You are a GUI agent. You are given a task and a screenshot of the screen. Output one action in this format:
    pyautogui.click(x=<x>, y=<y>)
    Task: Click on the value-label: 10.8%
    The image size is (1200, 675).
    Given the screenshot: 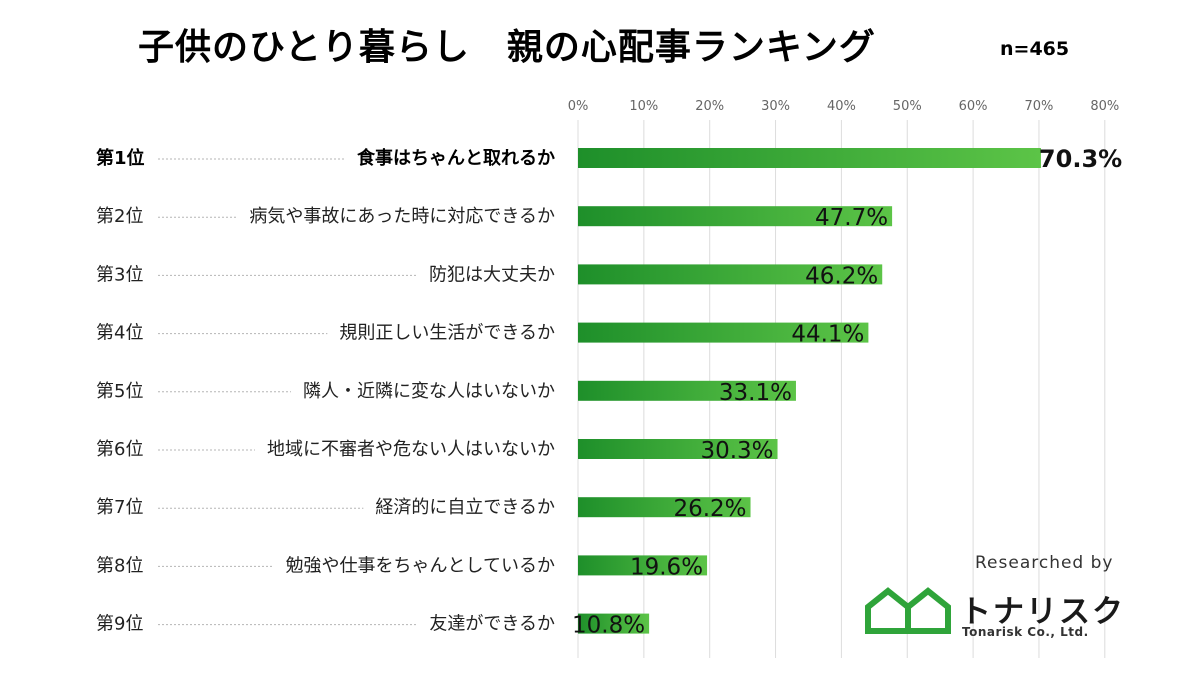 What is the action you would take?
    pyautogui.click(x=608, y=626)
    